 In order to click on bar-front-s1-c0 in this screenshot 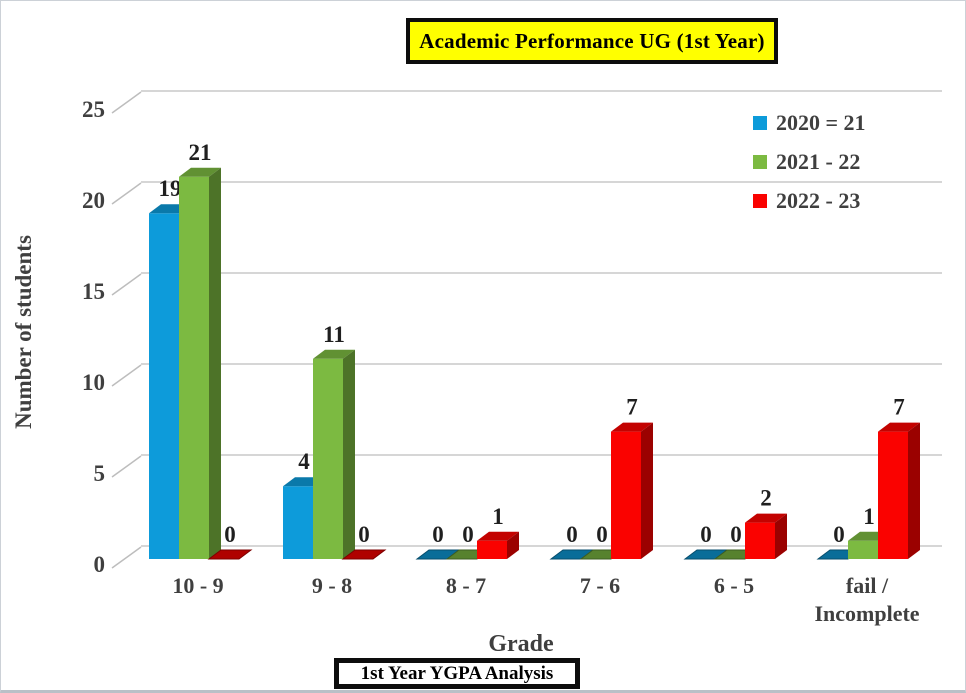, I will do `click(194, 368)`.